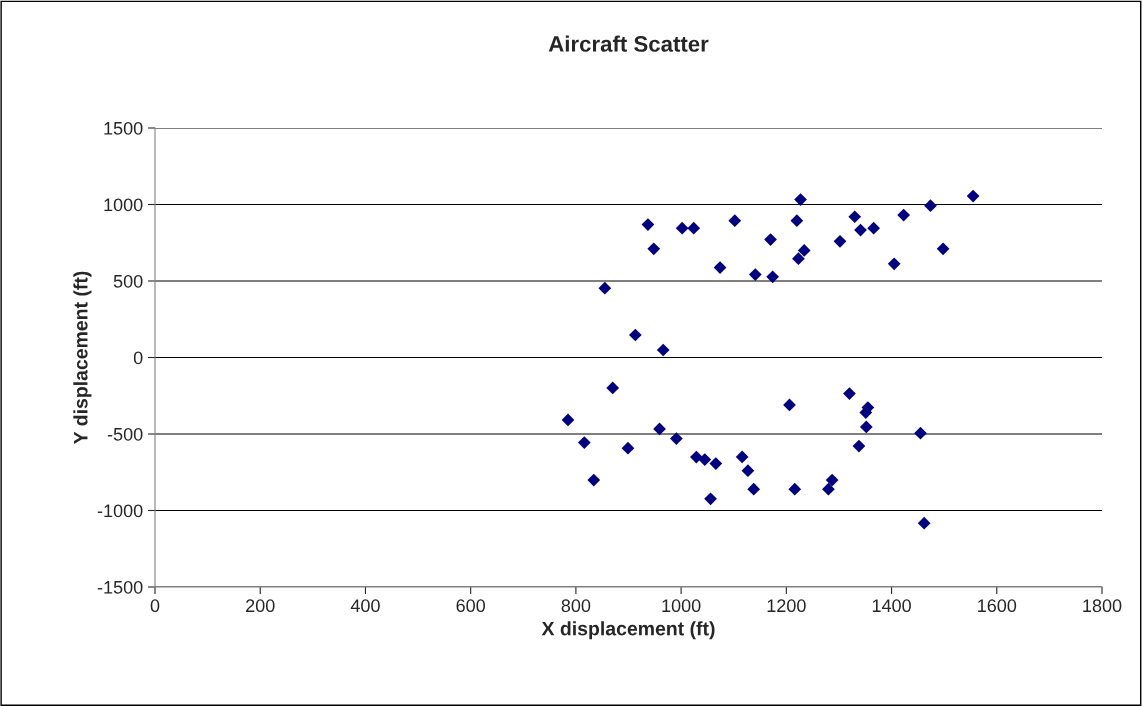 This screenshot has width=1143, height=706. Describe the element at coordinates (82, 357) in the screenshot. I see `y-axis-title: Y displacement (ft)` at that location.